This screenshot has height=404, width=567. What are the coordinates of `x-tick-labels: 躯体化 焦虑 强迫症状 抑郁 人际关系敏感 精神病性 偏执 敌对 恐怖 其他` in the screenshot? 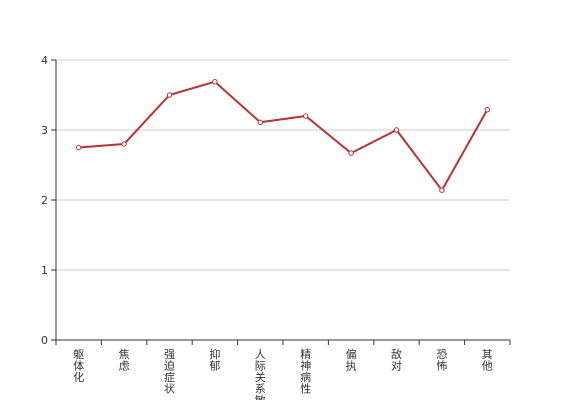 It's located at (283, 375).